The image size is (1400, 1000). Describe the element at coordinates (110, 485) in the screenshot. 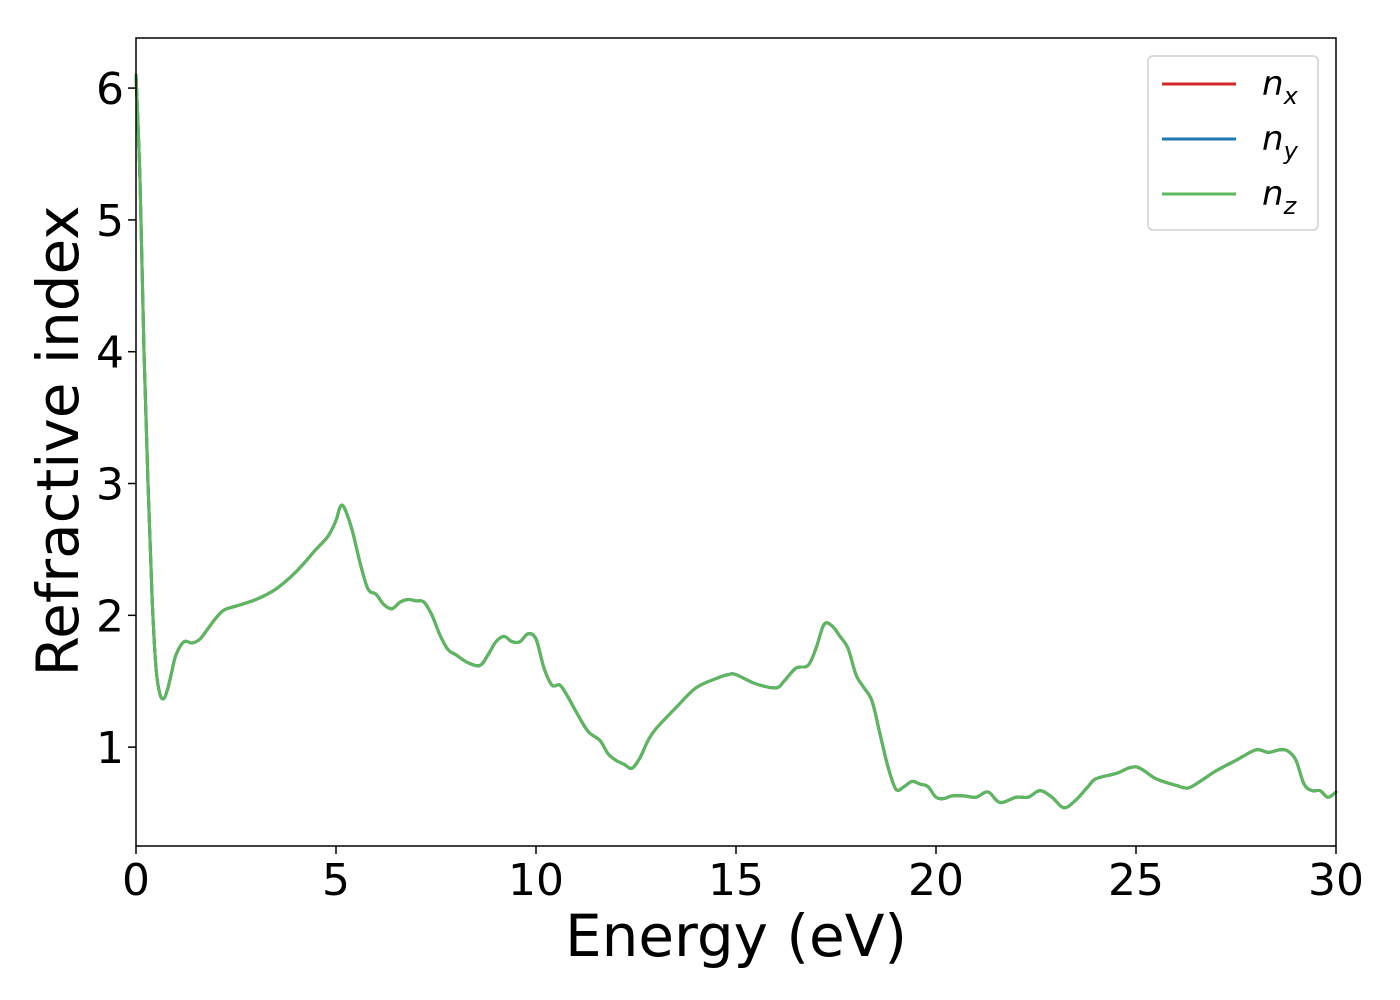

I see `y-tick-label: 3` at that location.